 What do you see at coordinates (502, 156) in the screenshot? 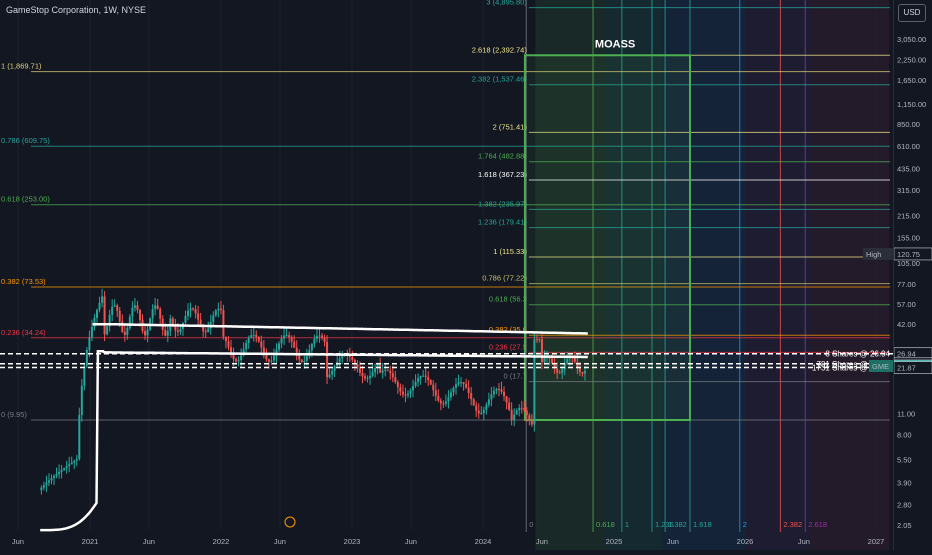
I see `fib-right-label: 1.764 (482.88)` at bounding box center [502, 156].